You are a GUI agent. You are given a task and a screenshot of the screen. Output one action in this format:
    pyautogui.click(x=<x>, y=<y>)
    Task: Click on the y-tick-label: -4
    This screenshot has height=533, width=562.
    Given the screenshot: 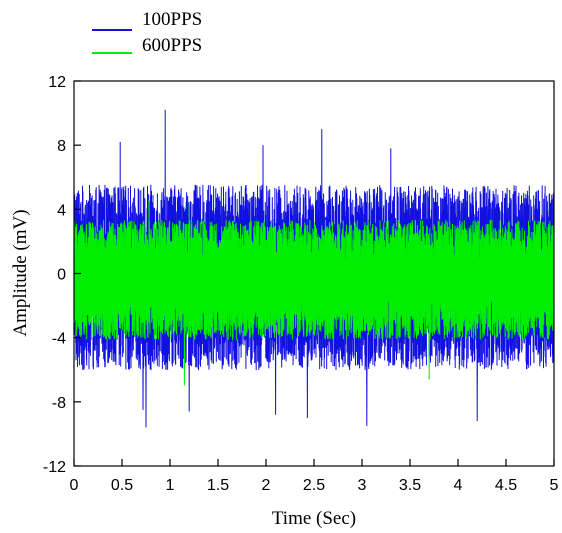 What is the action you would take?
    pyautogui.click(x=59, y=339)
    